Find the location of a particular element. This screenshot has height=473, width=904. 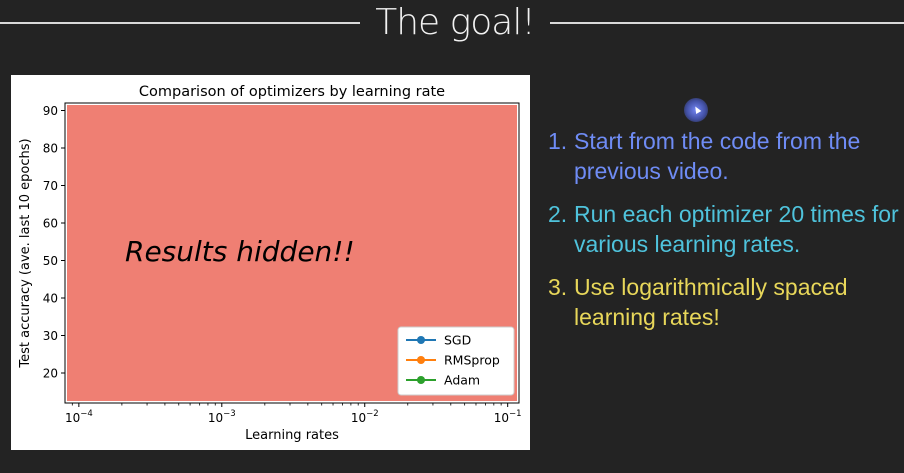

list-item-number: 1. is located at coordinates (558, 141).